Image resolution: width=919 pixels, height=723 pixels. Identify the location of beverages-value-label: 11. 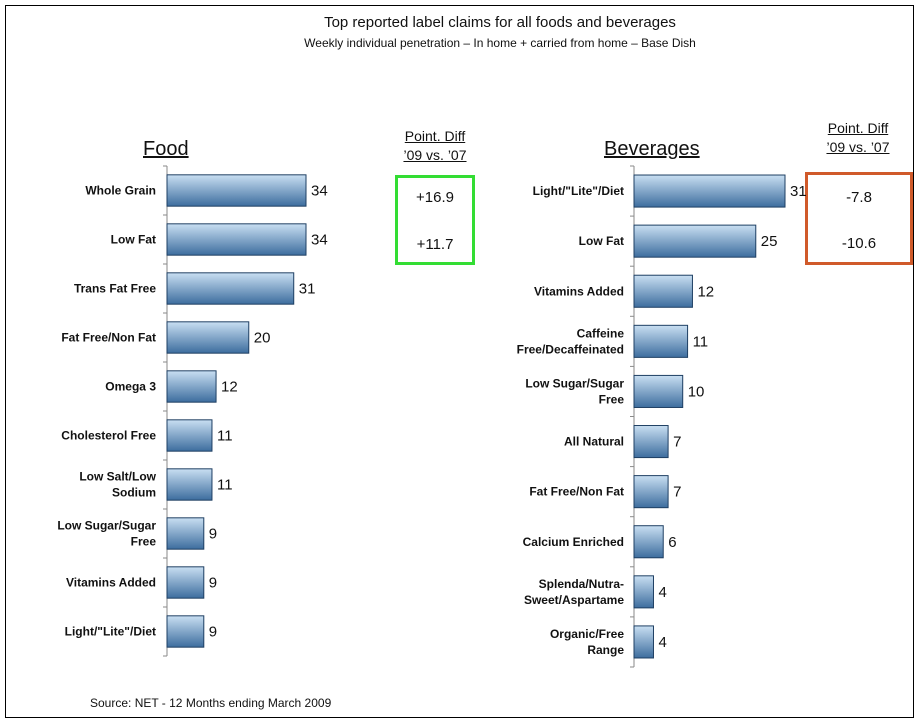
(701, 341).